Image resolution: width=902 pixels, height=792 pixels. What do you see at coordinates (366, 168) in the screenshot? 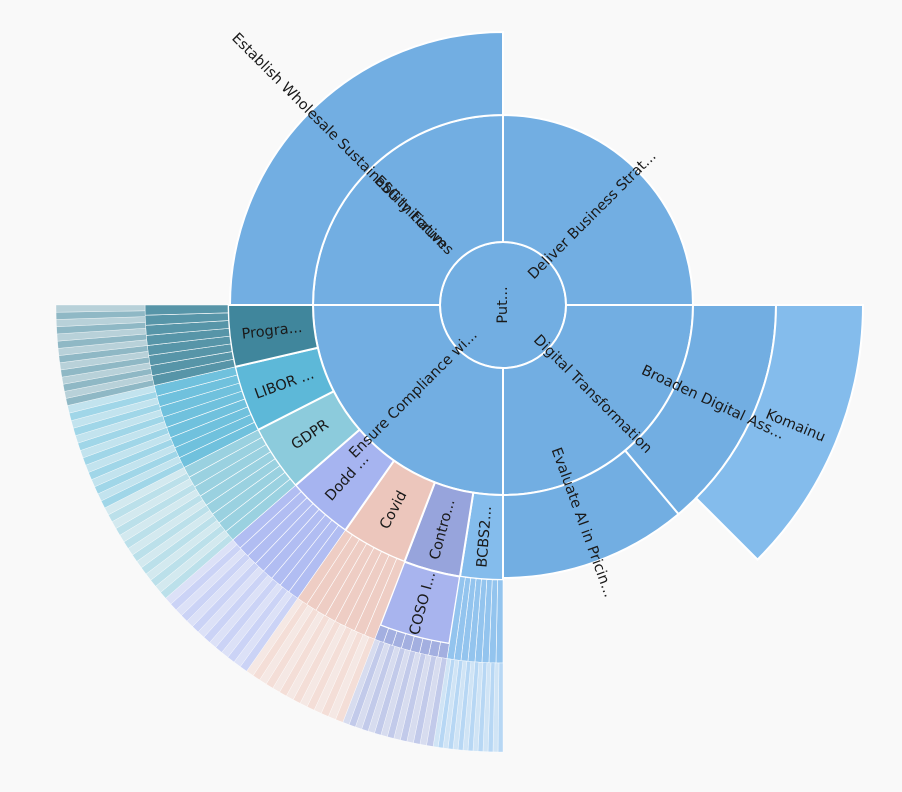
I see `sunburst-l2-establish-wholesale-sustainability-forum` at bounding box center [366, 168].